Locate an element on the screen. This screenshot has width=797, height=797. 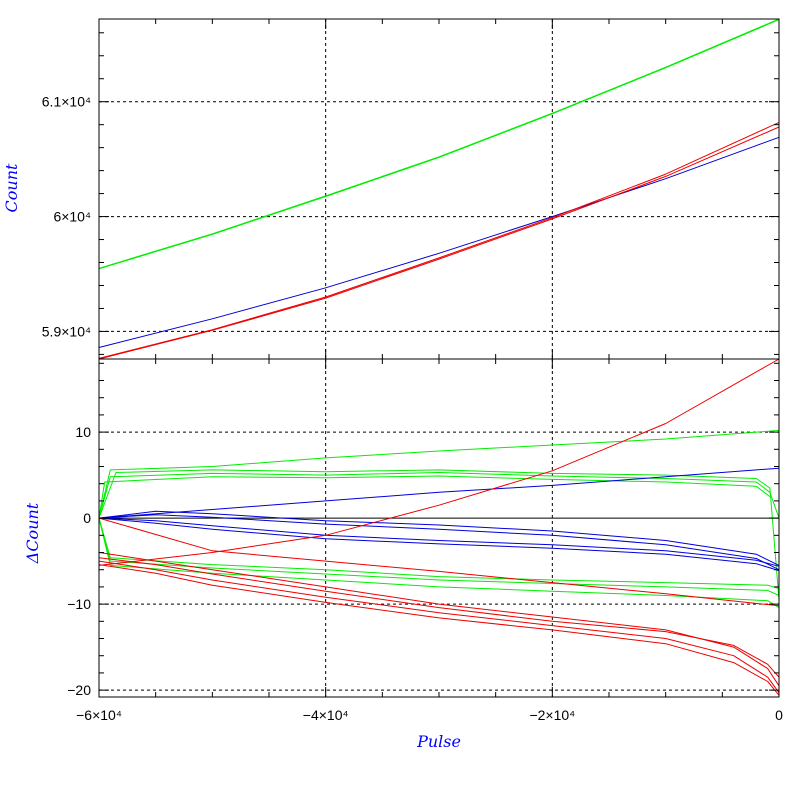
top-y-tick-label: 5.9×10⁴ is located at coordinates (66, 331).